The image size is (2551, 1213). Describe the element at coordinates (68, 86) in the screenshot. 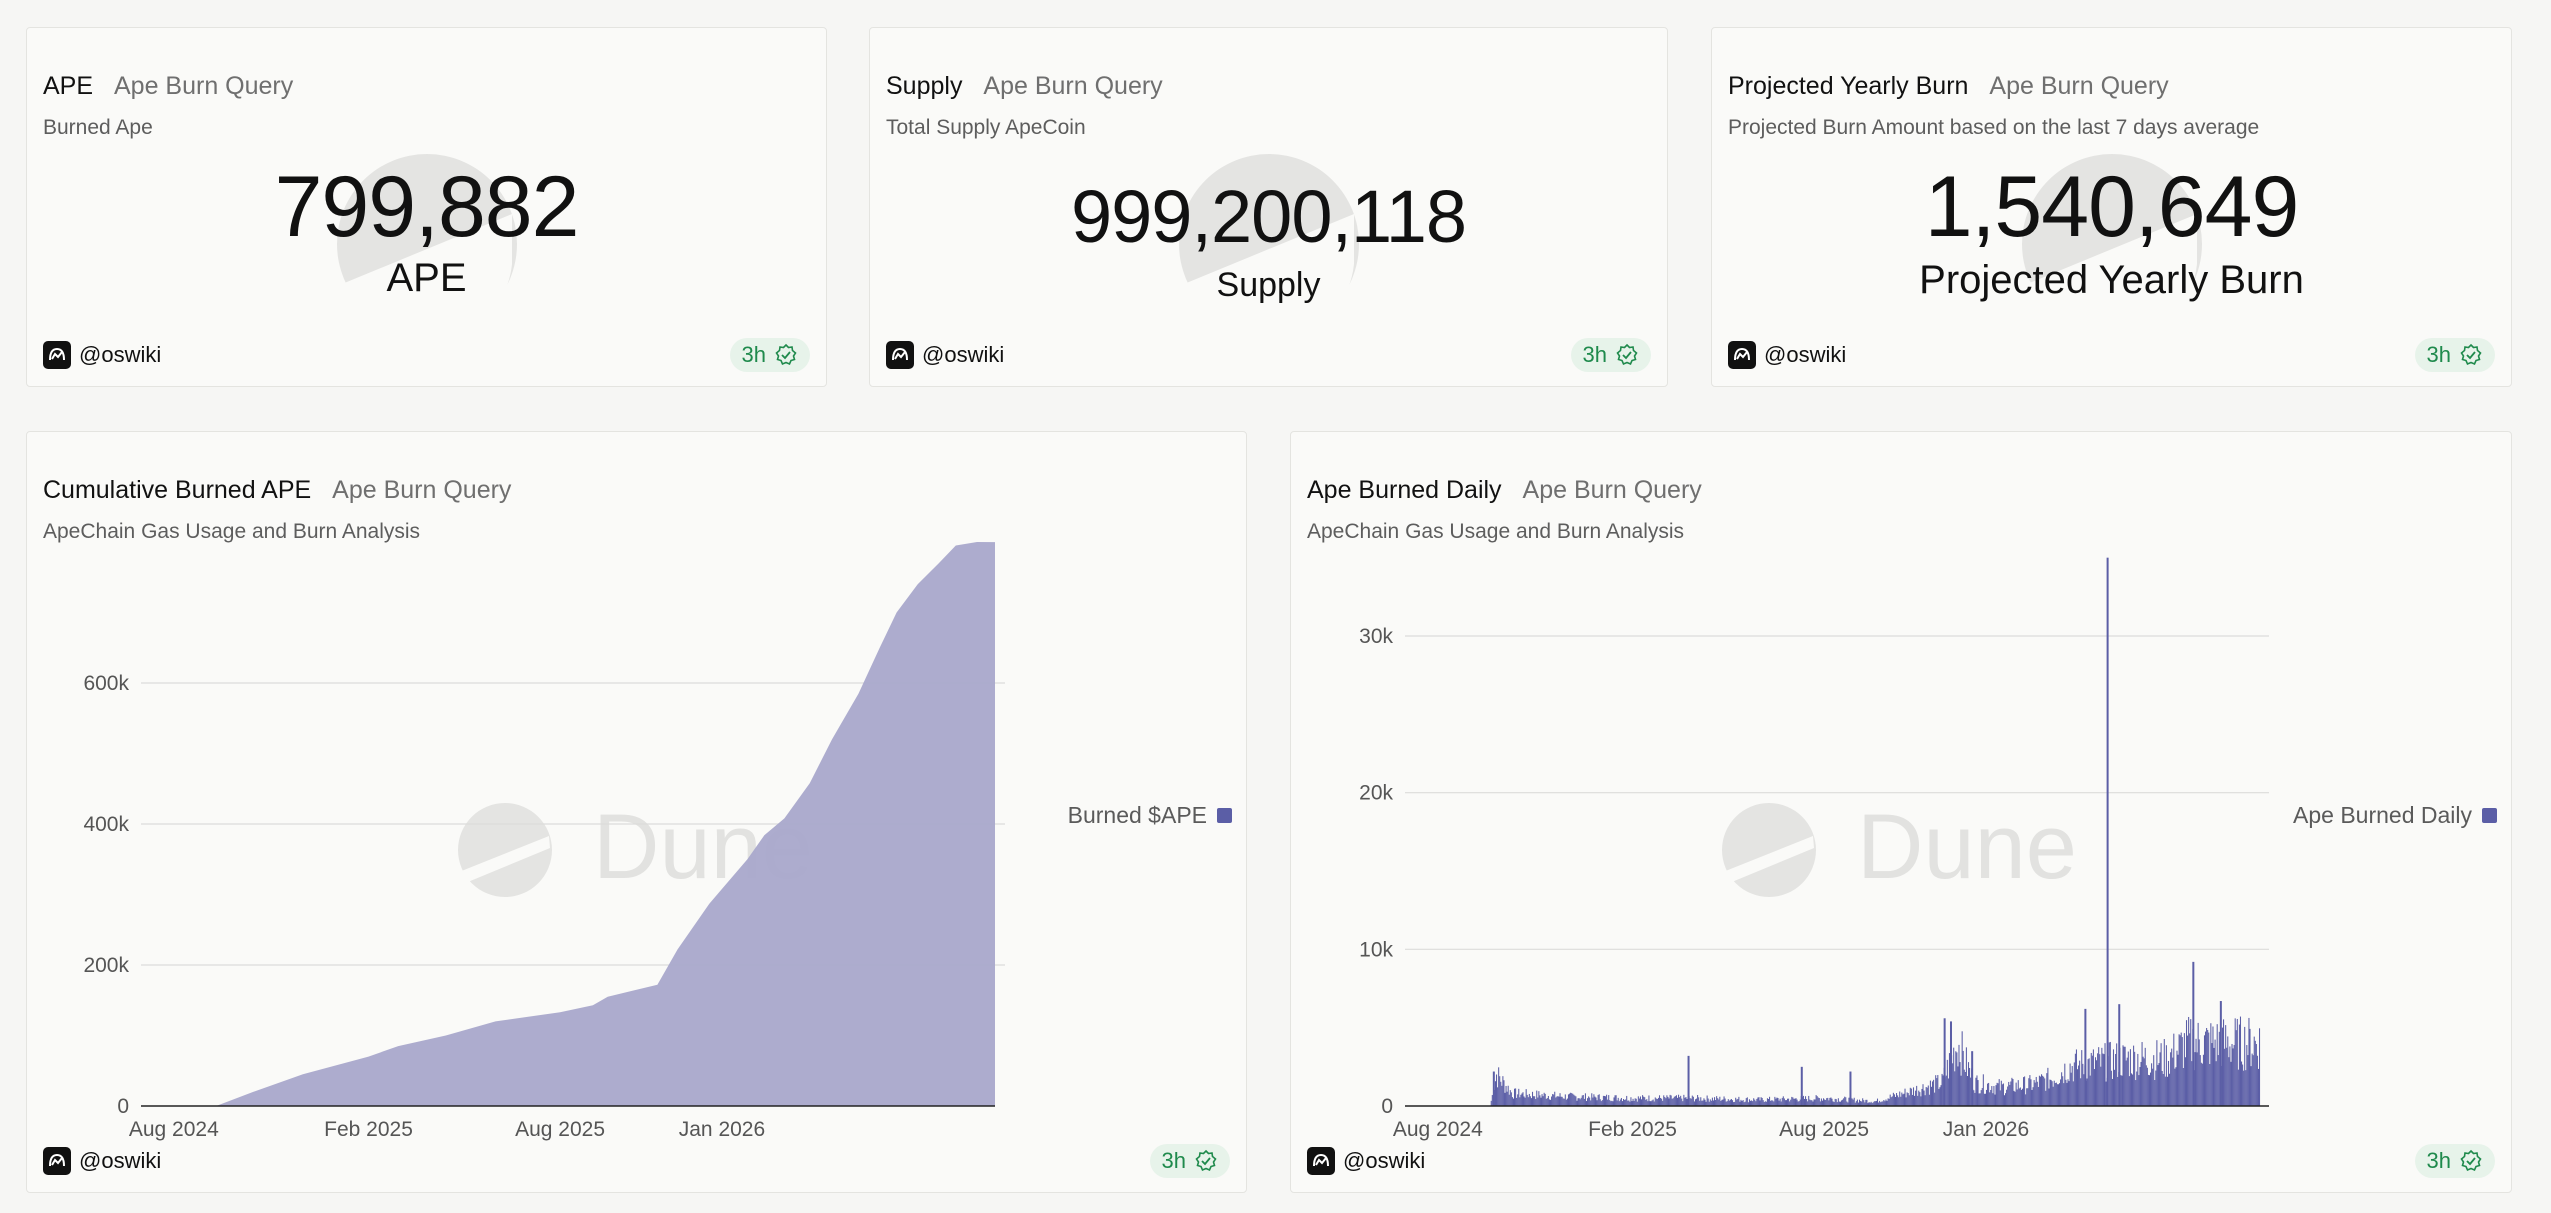

I see `card-title: APE` at that location.